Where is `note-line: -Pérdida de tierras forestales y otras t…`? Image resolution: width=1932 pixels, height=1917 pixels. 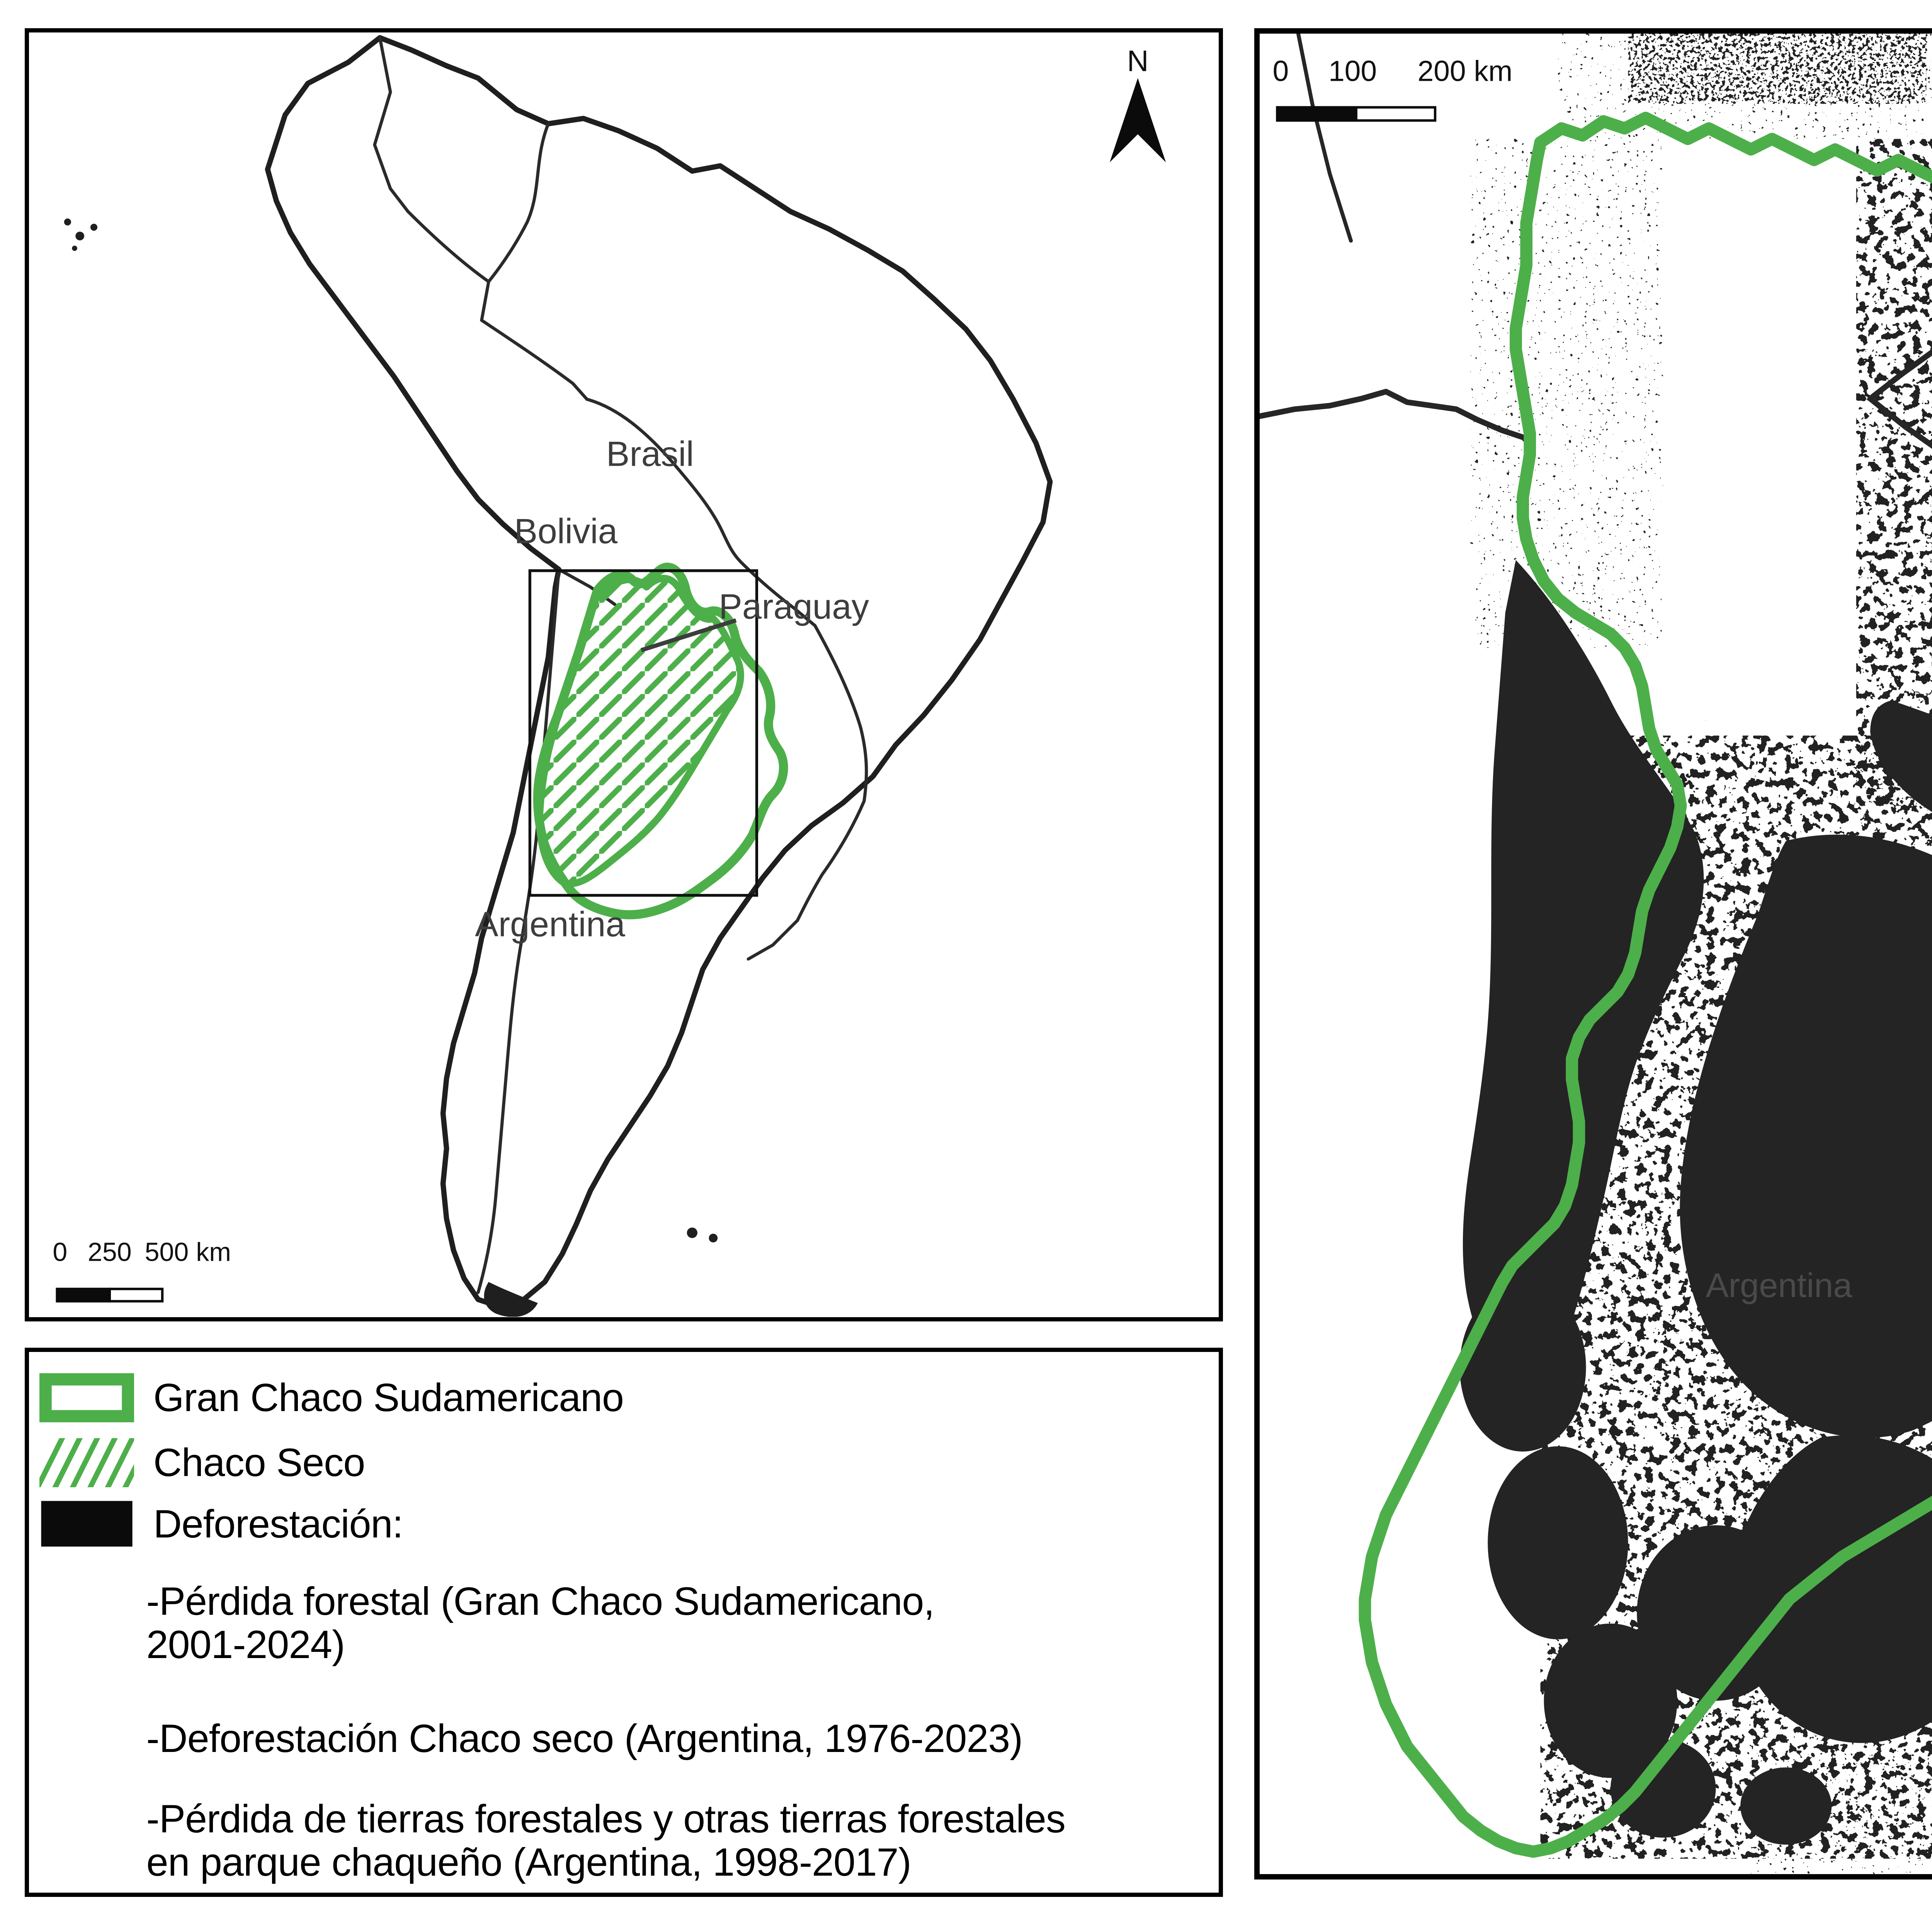 note-line: -Pérdida de tierras forestales y otras t… is located at coordinates (606, 1819).